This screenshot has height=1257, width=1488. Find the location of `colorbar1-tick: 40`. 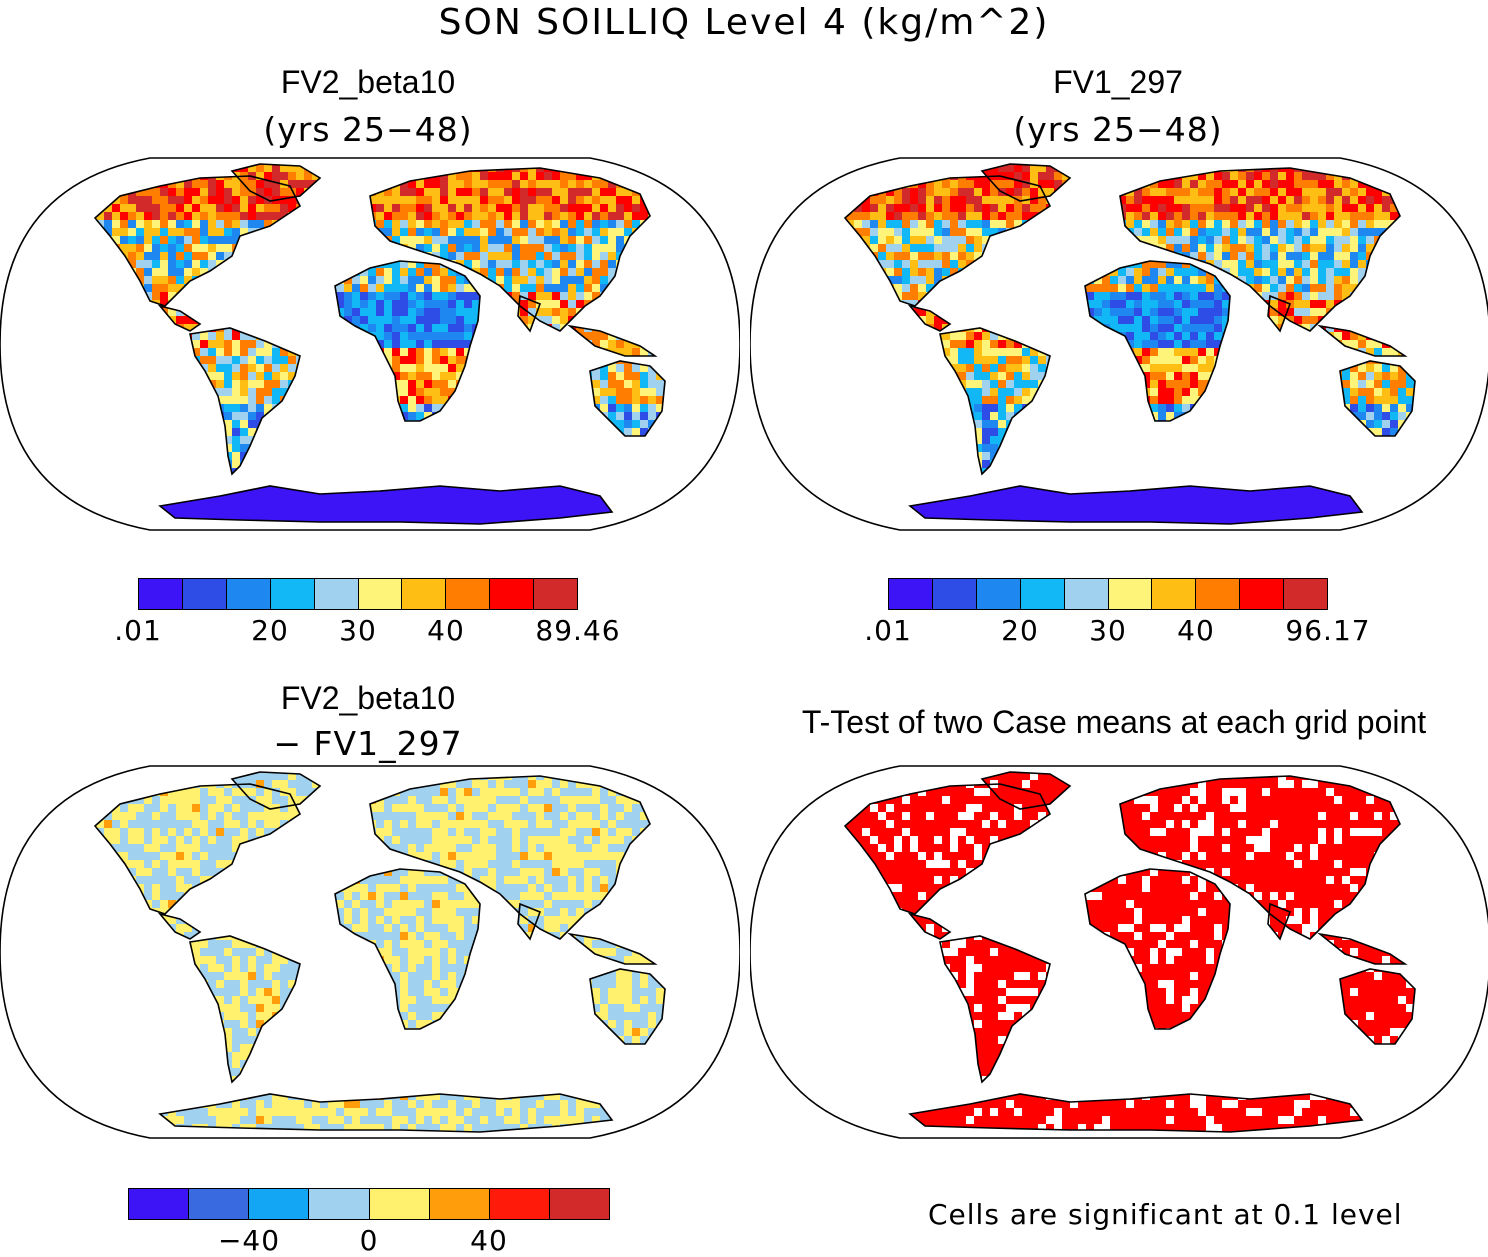

colorbar1-tick: 40 is located at coordinates (446, 630).